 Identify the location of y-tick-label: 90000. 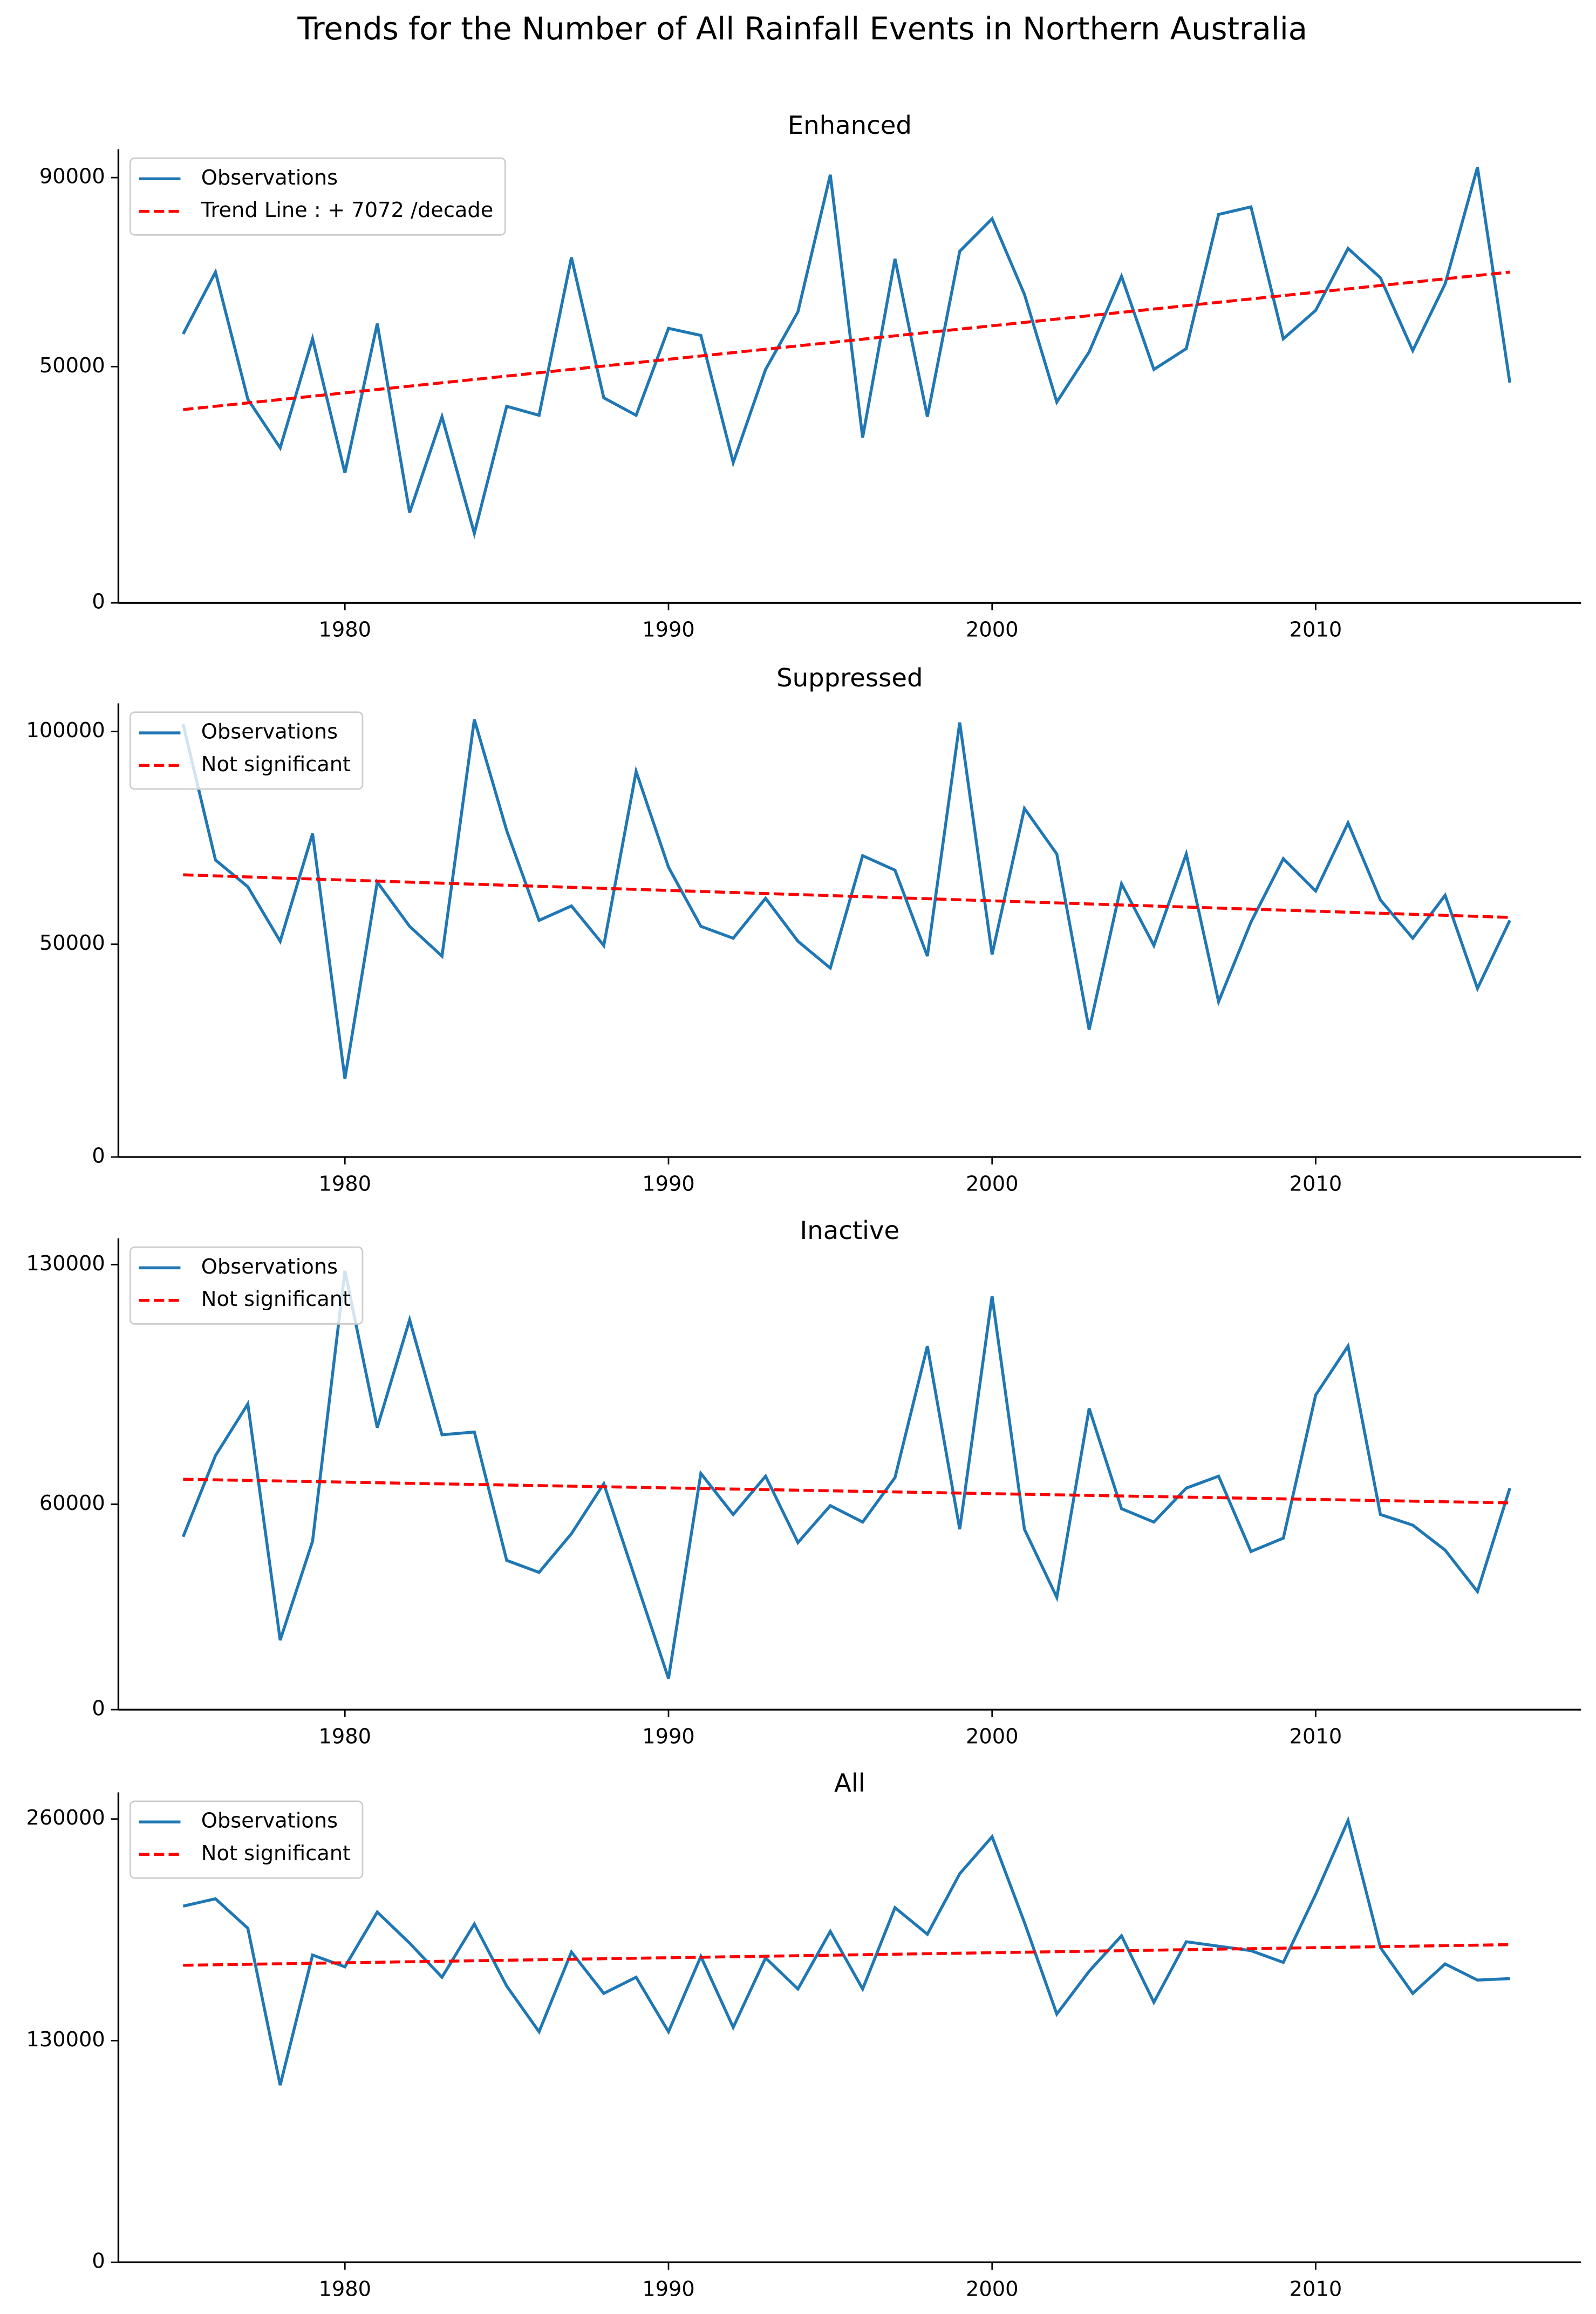
(72, 177).